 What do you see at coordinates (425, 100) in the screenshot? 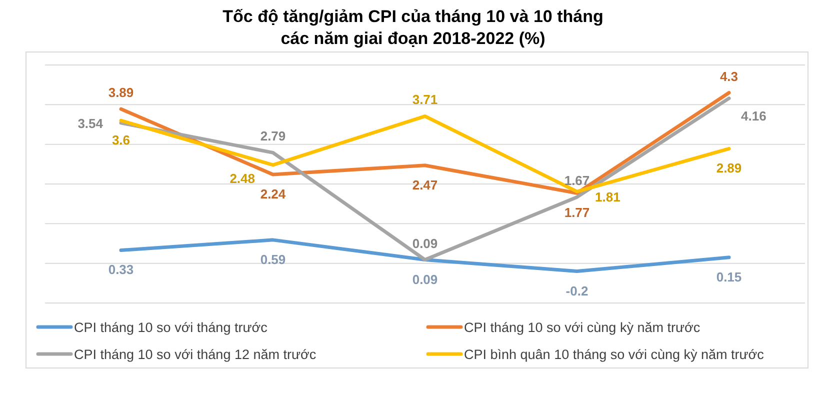
I see `data-label: 3.71` at bounding box center [425, 100].